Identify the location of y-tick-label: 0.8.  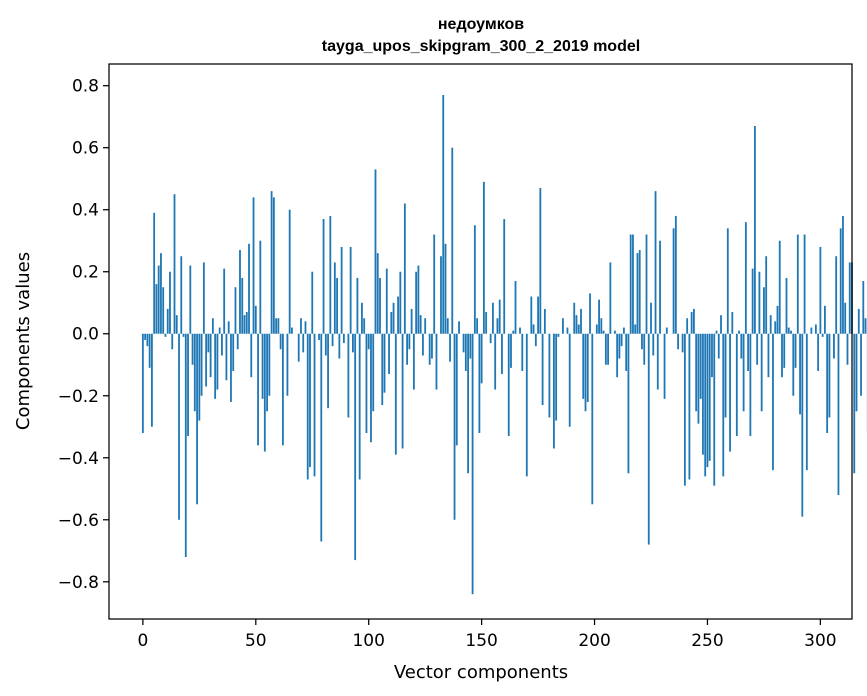
(85, 87).